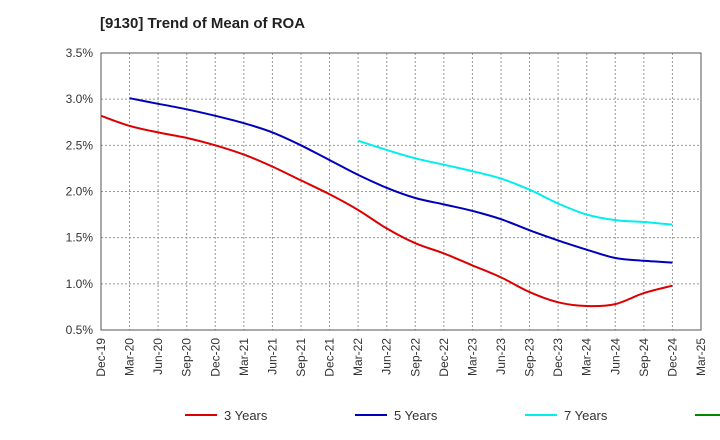 Image resolution: width=720 pixels, height=440 pixels. Describe the element at coordinates (387, 356) in the screenshot. I see `x-tick-label: Jun-22` at that location.